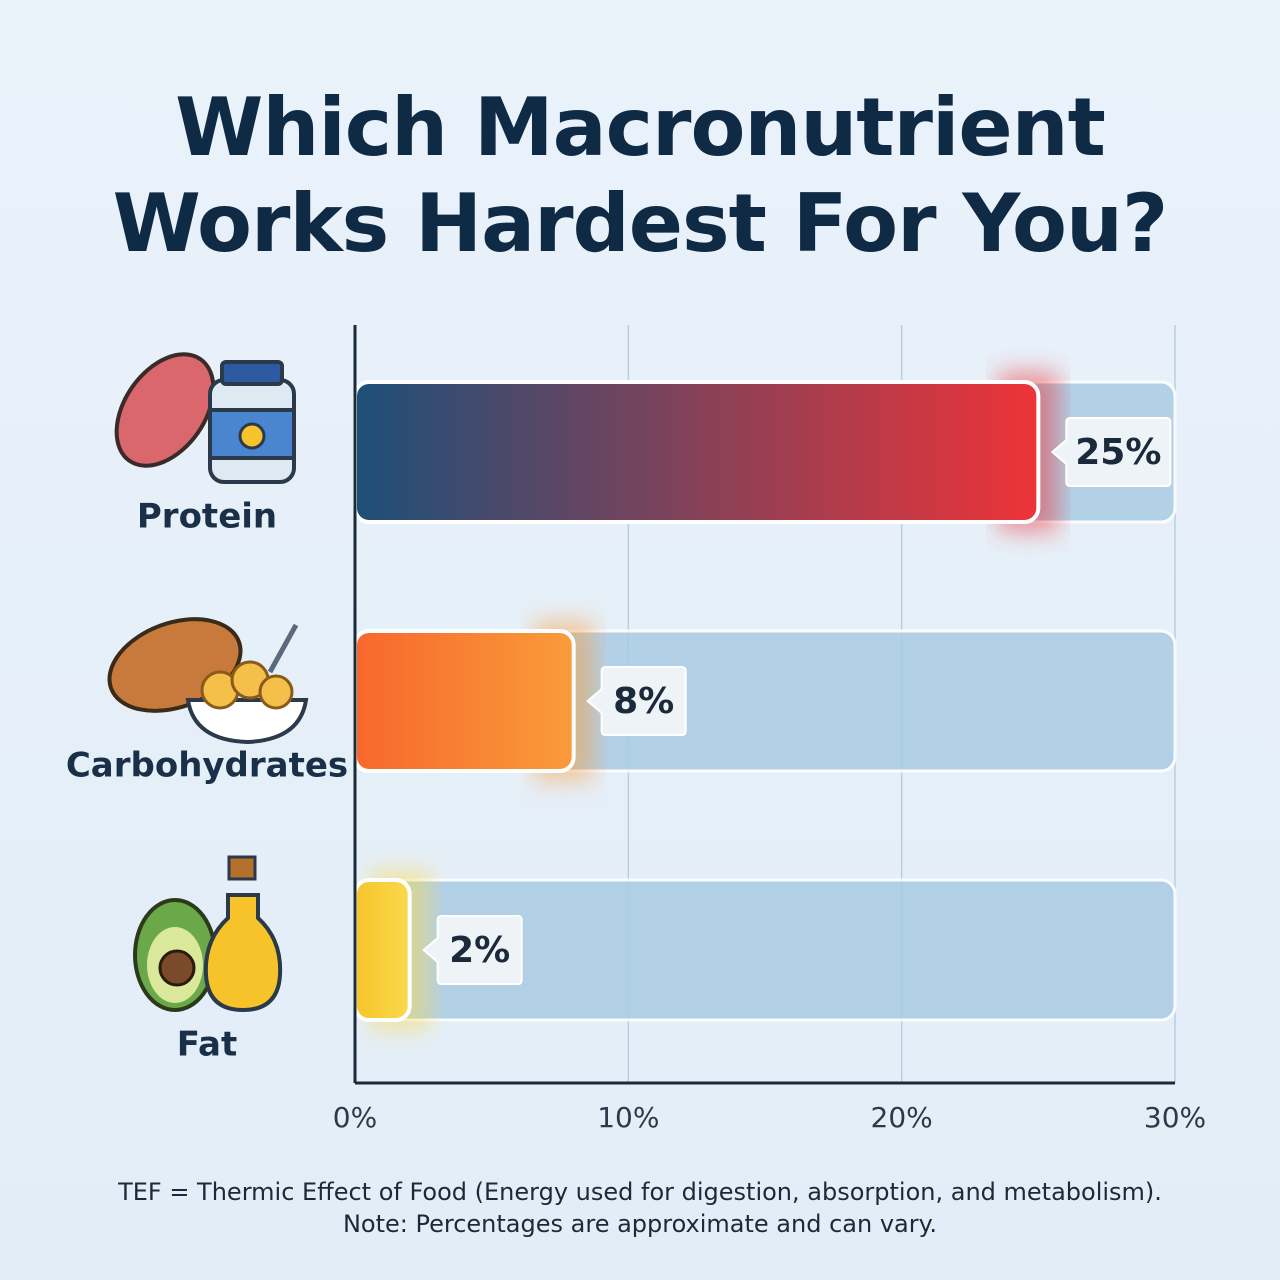 This screenshot has height=1280, width=1280. What do you see at coordinates (1118, 452) in the screenshot?
I see `value-label: 25%` at bounding box center [1118, 452].